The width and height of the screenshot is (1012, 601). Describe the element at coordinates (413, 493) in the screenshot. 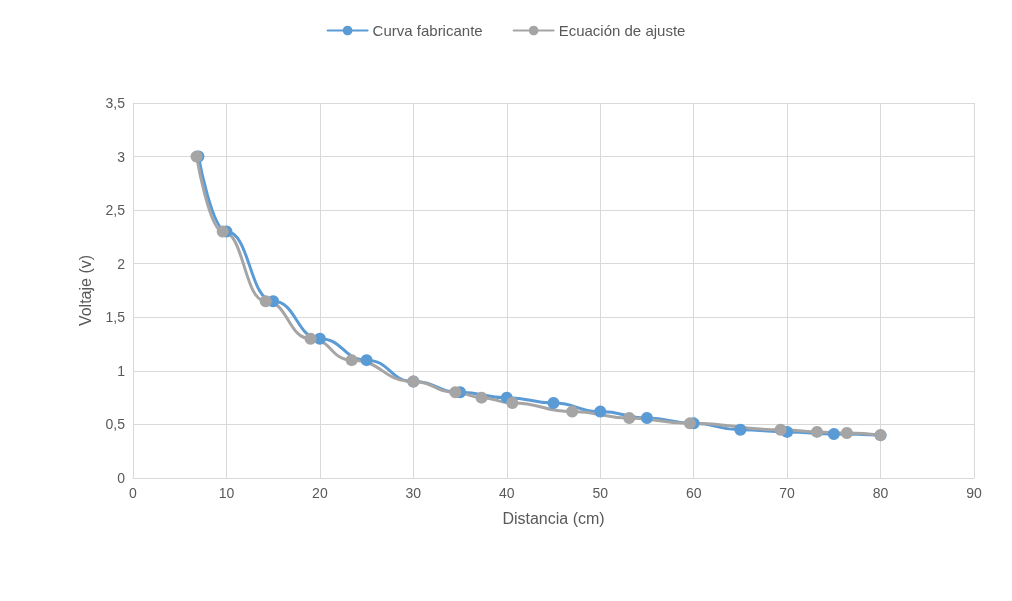

I see `x-tick-label: 30` at that location.